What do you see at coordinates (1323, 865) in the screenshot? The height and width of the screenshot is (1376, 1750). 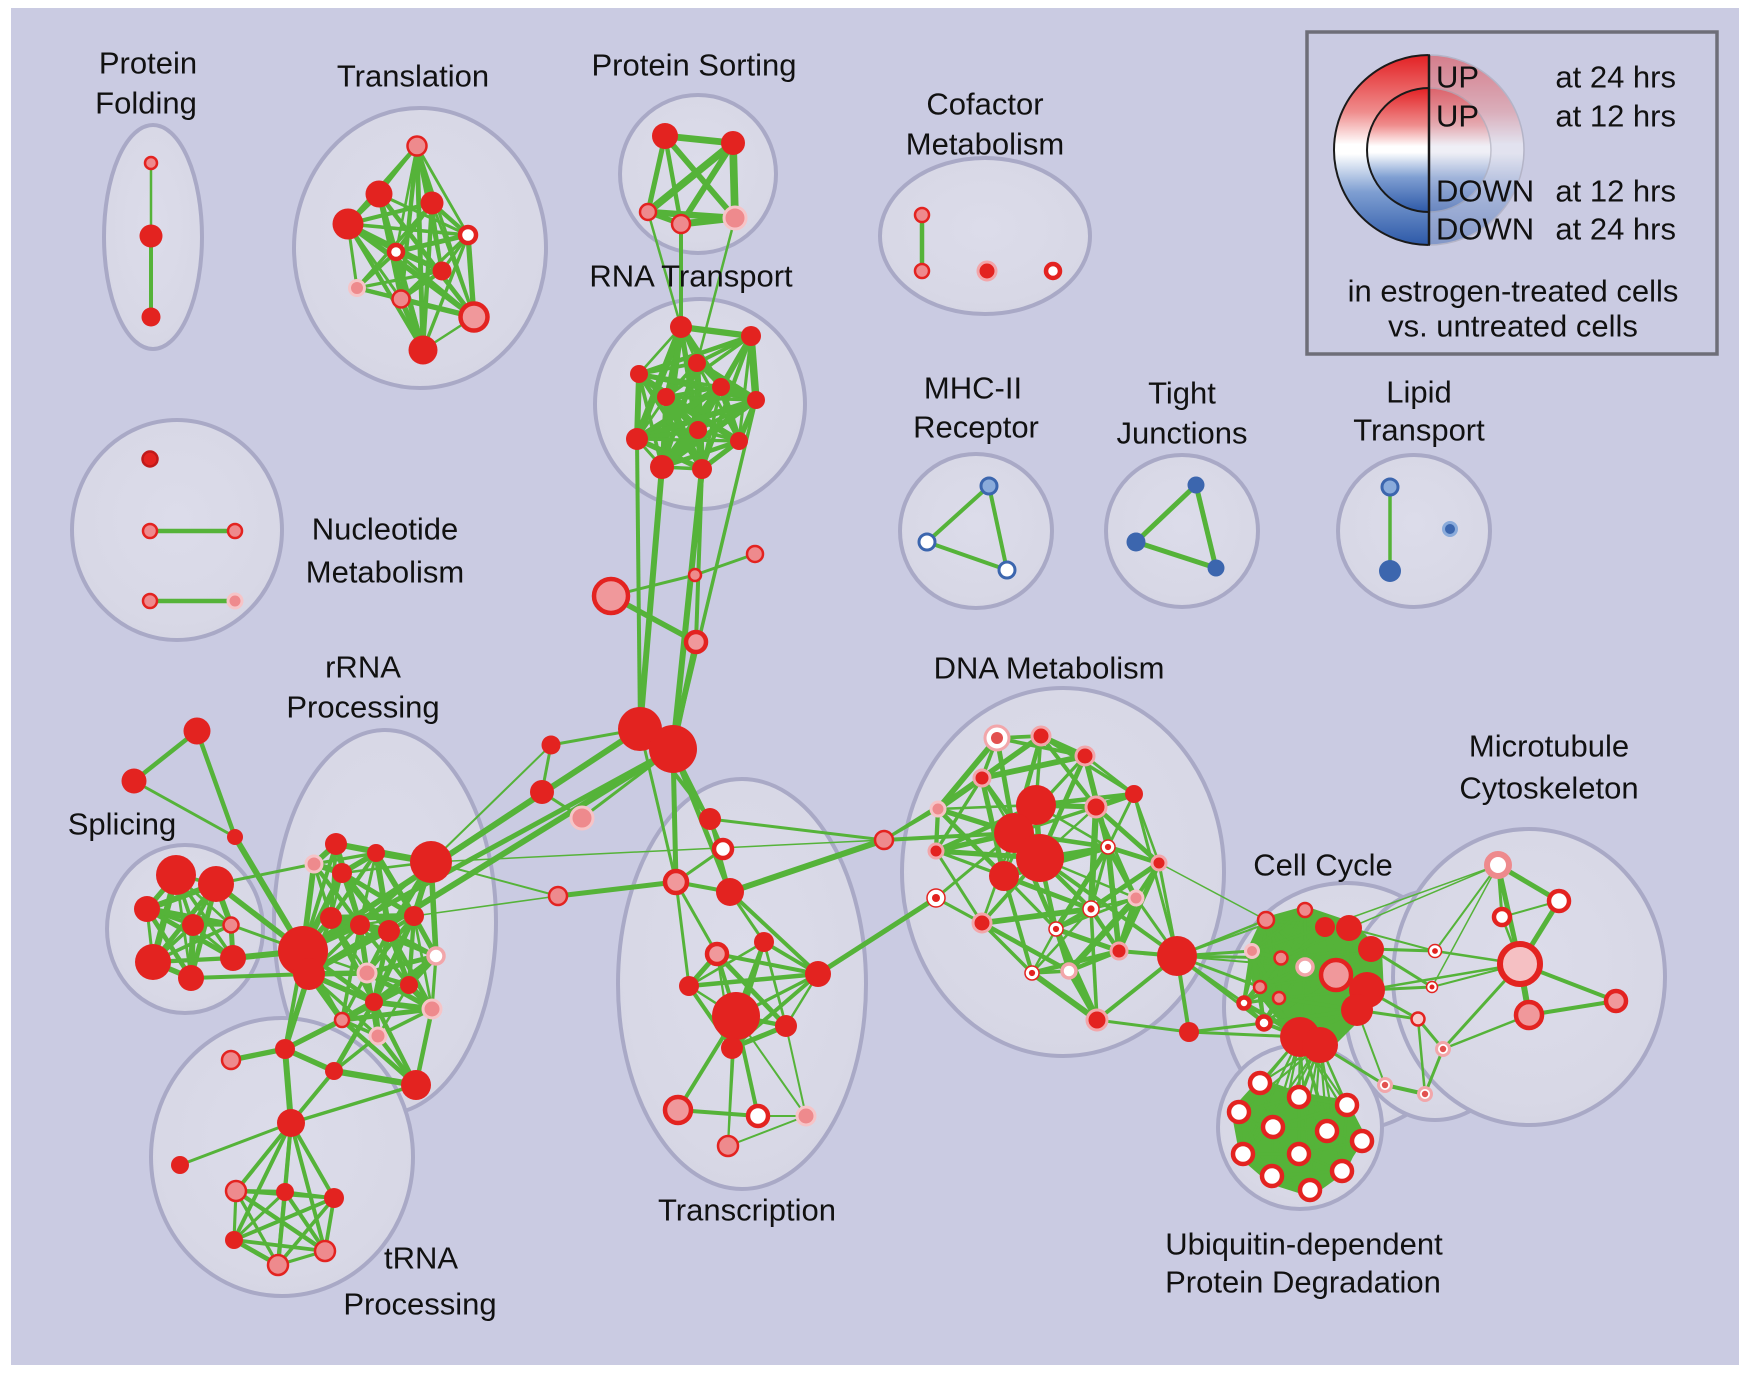 I see `svg-text: Cell Cycle` at bounding box center [1323, 865].